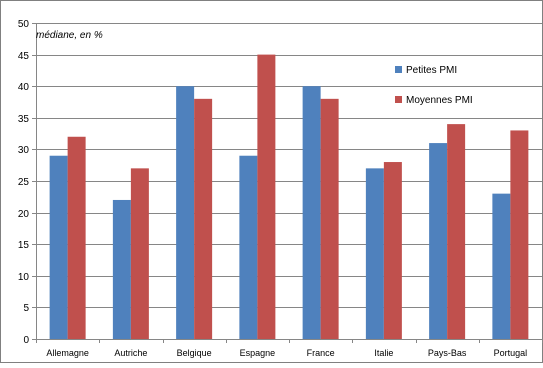 Image resolution: width=543 pixels, height=368 pixels. What do you see at coordinates (383, 353) in the screenshot?
I see `x-tick-label: Italie` at bounding box center [383, 353].